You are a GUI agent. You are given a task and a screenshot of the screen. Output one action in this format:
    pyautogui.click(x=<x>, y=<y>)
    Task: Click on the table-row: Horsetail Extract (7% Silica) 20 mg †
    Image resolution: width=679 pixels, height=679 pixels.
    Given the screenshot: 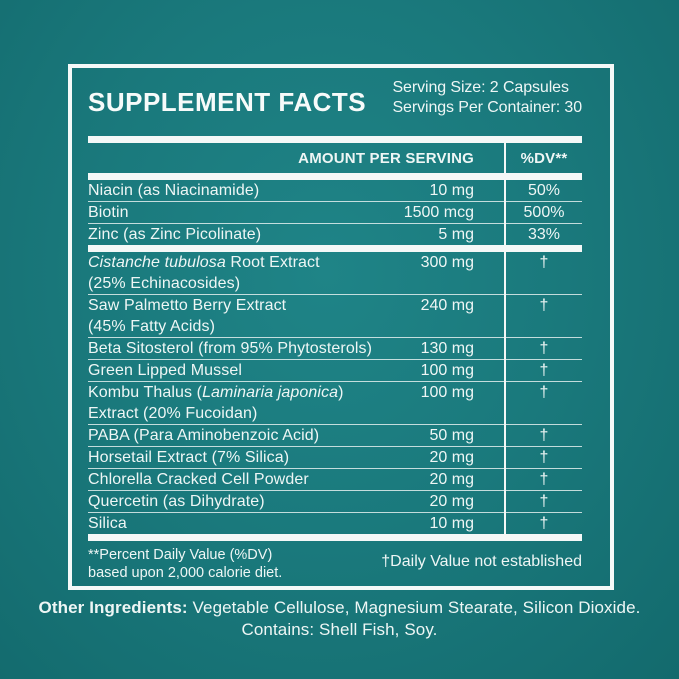 What is the action you would take?
    pyautogui.click(x=335, y=458)
    